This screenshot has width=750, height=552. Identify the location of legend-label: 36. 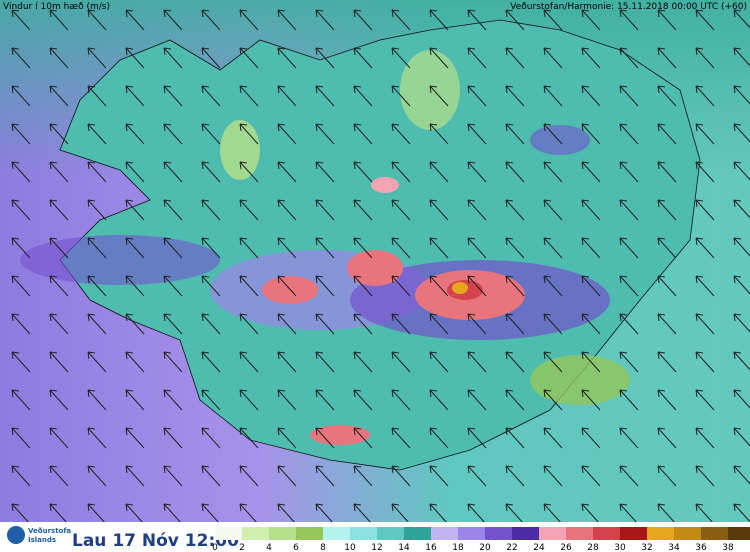
(701, 547).